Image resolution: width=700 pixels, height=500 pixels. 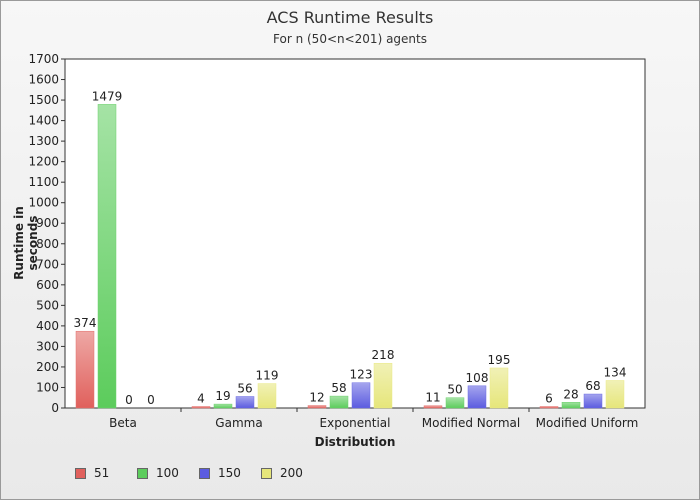 I want to click on data-label: 119, so click(x=267, y=376).